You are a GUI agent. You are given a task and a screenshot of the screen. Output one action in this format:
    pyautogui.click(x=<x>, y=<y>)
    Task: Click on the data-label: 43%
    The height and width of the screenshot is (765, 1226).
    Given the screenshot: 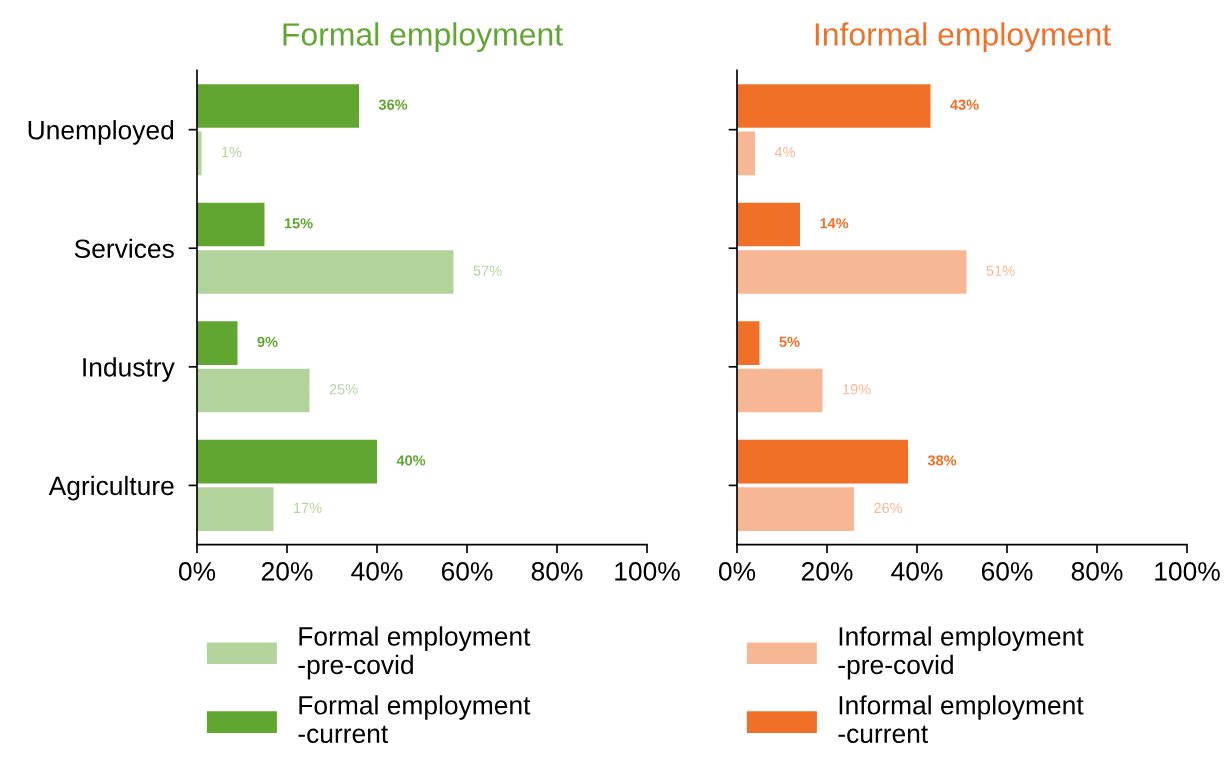 What is the action you would take?
    pyautogui.click(x=964, y=104)
    